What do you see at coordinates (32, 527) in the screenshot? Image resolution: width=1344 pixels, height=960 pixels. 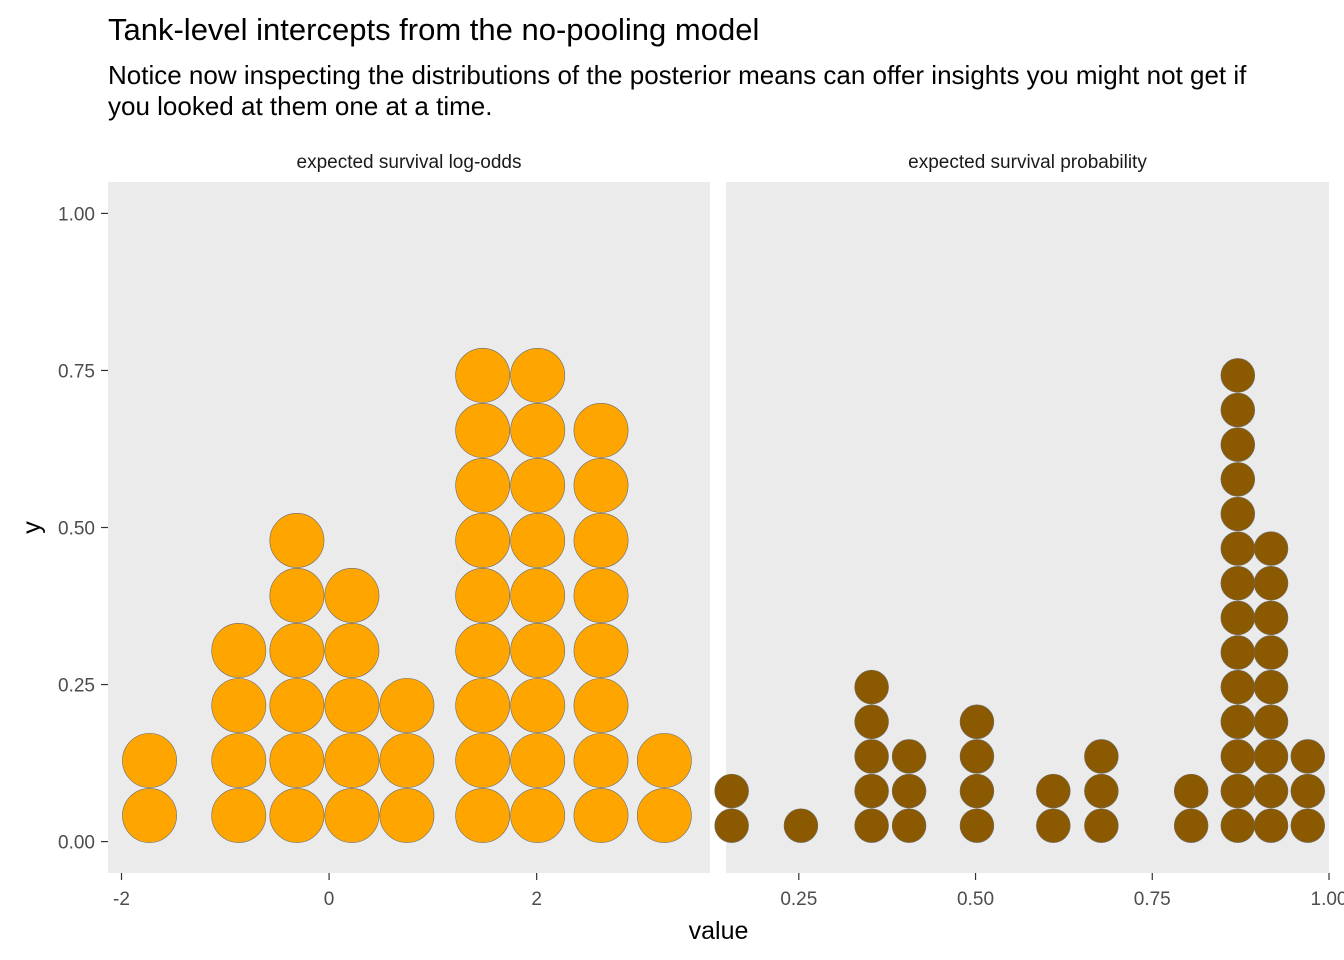 I see `y-axis-title: y` at bounding box center [32, 527].